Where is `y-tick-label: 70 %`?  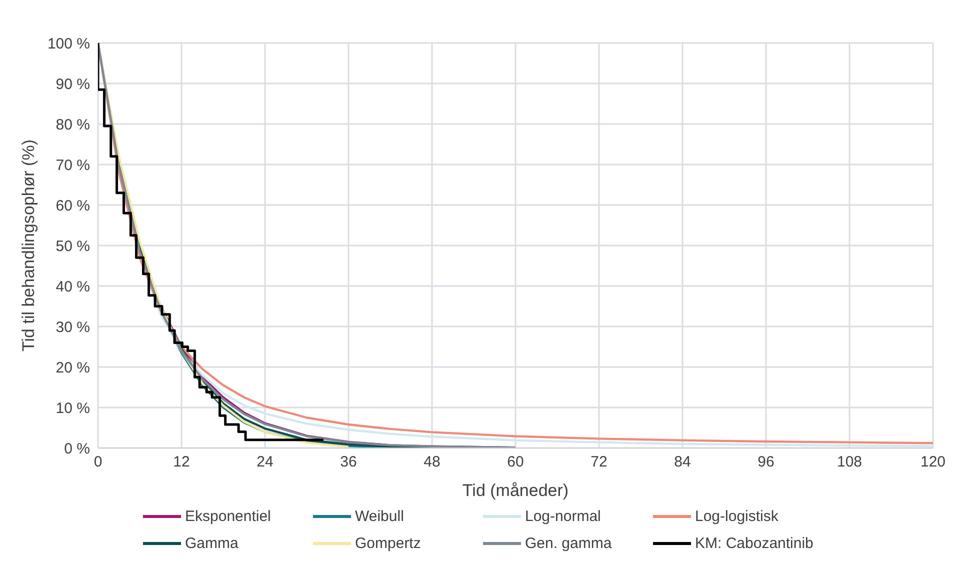 y-tick-label: 70 % is located at coordinates (73, 165).